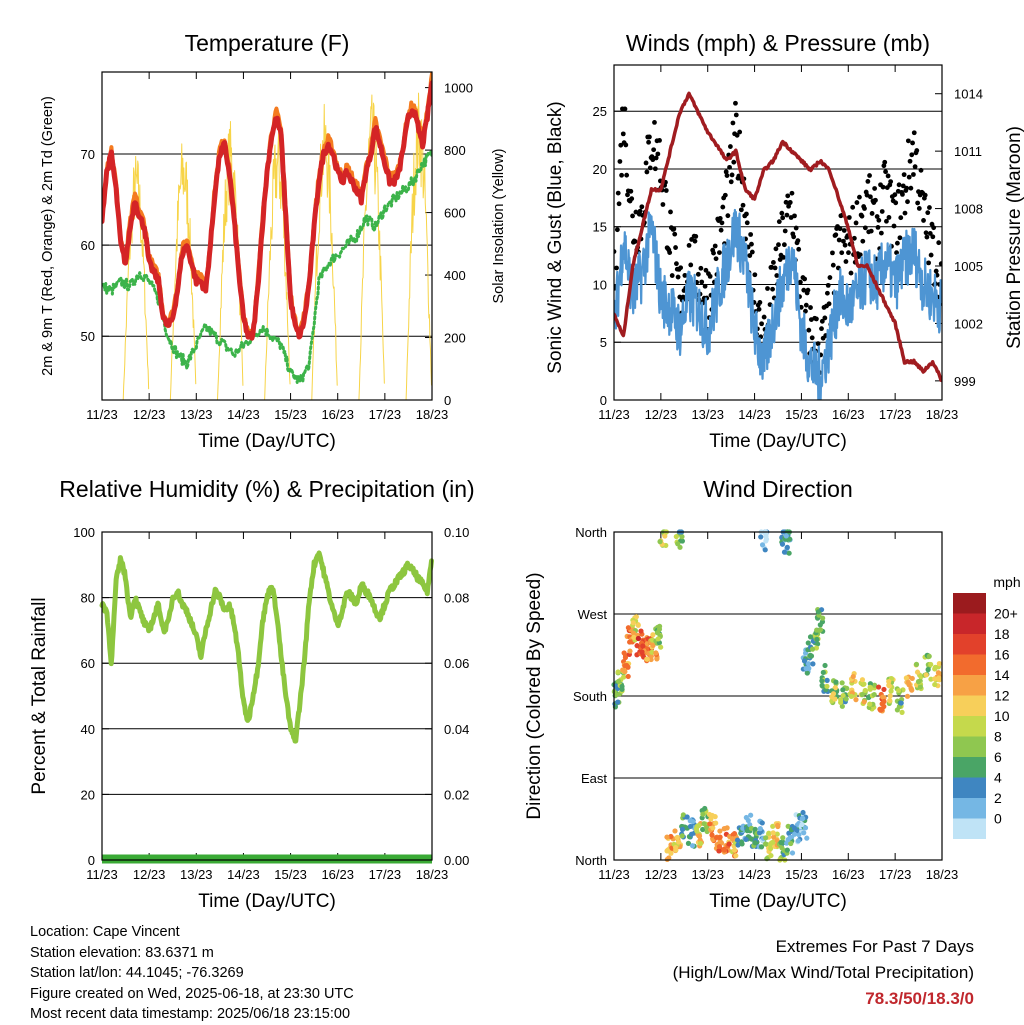 The width and height of the screenshot is (1024, 1025). What do you see at coordinates (998, 757) in the screenshot?
I see `colorbar-tick-label: 6` at bounding box center [998, 757].